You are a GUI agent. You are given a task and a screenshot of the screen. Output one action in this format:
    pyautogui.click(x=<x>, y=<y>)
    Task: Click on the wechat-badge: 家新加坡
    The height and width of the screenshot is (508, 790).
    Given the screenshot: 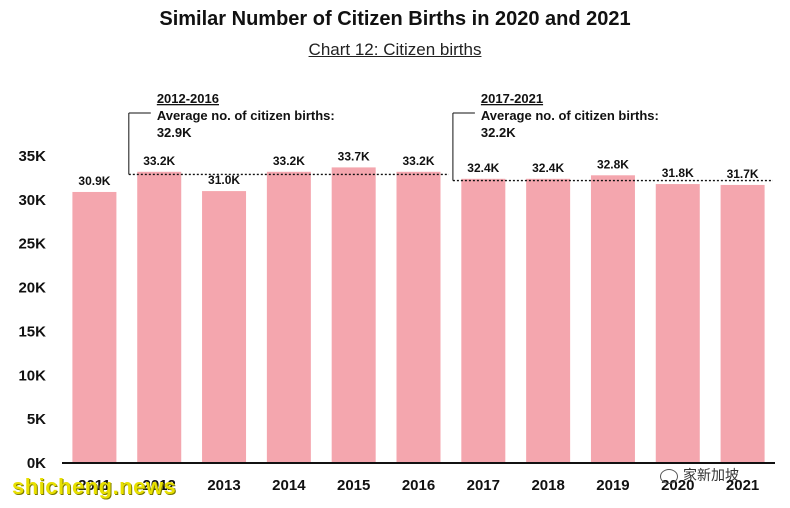 What is the action you would take?
    pyautogui.click(x=699, y=475)
    